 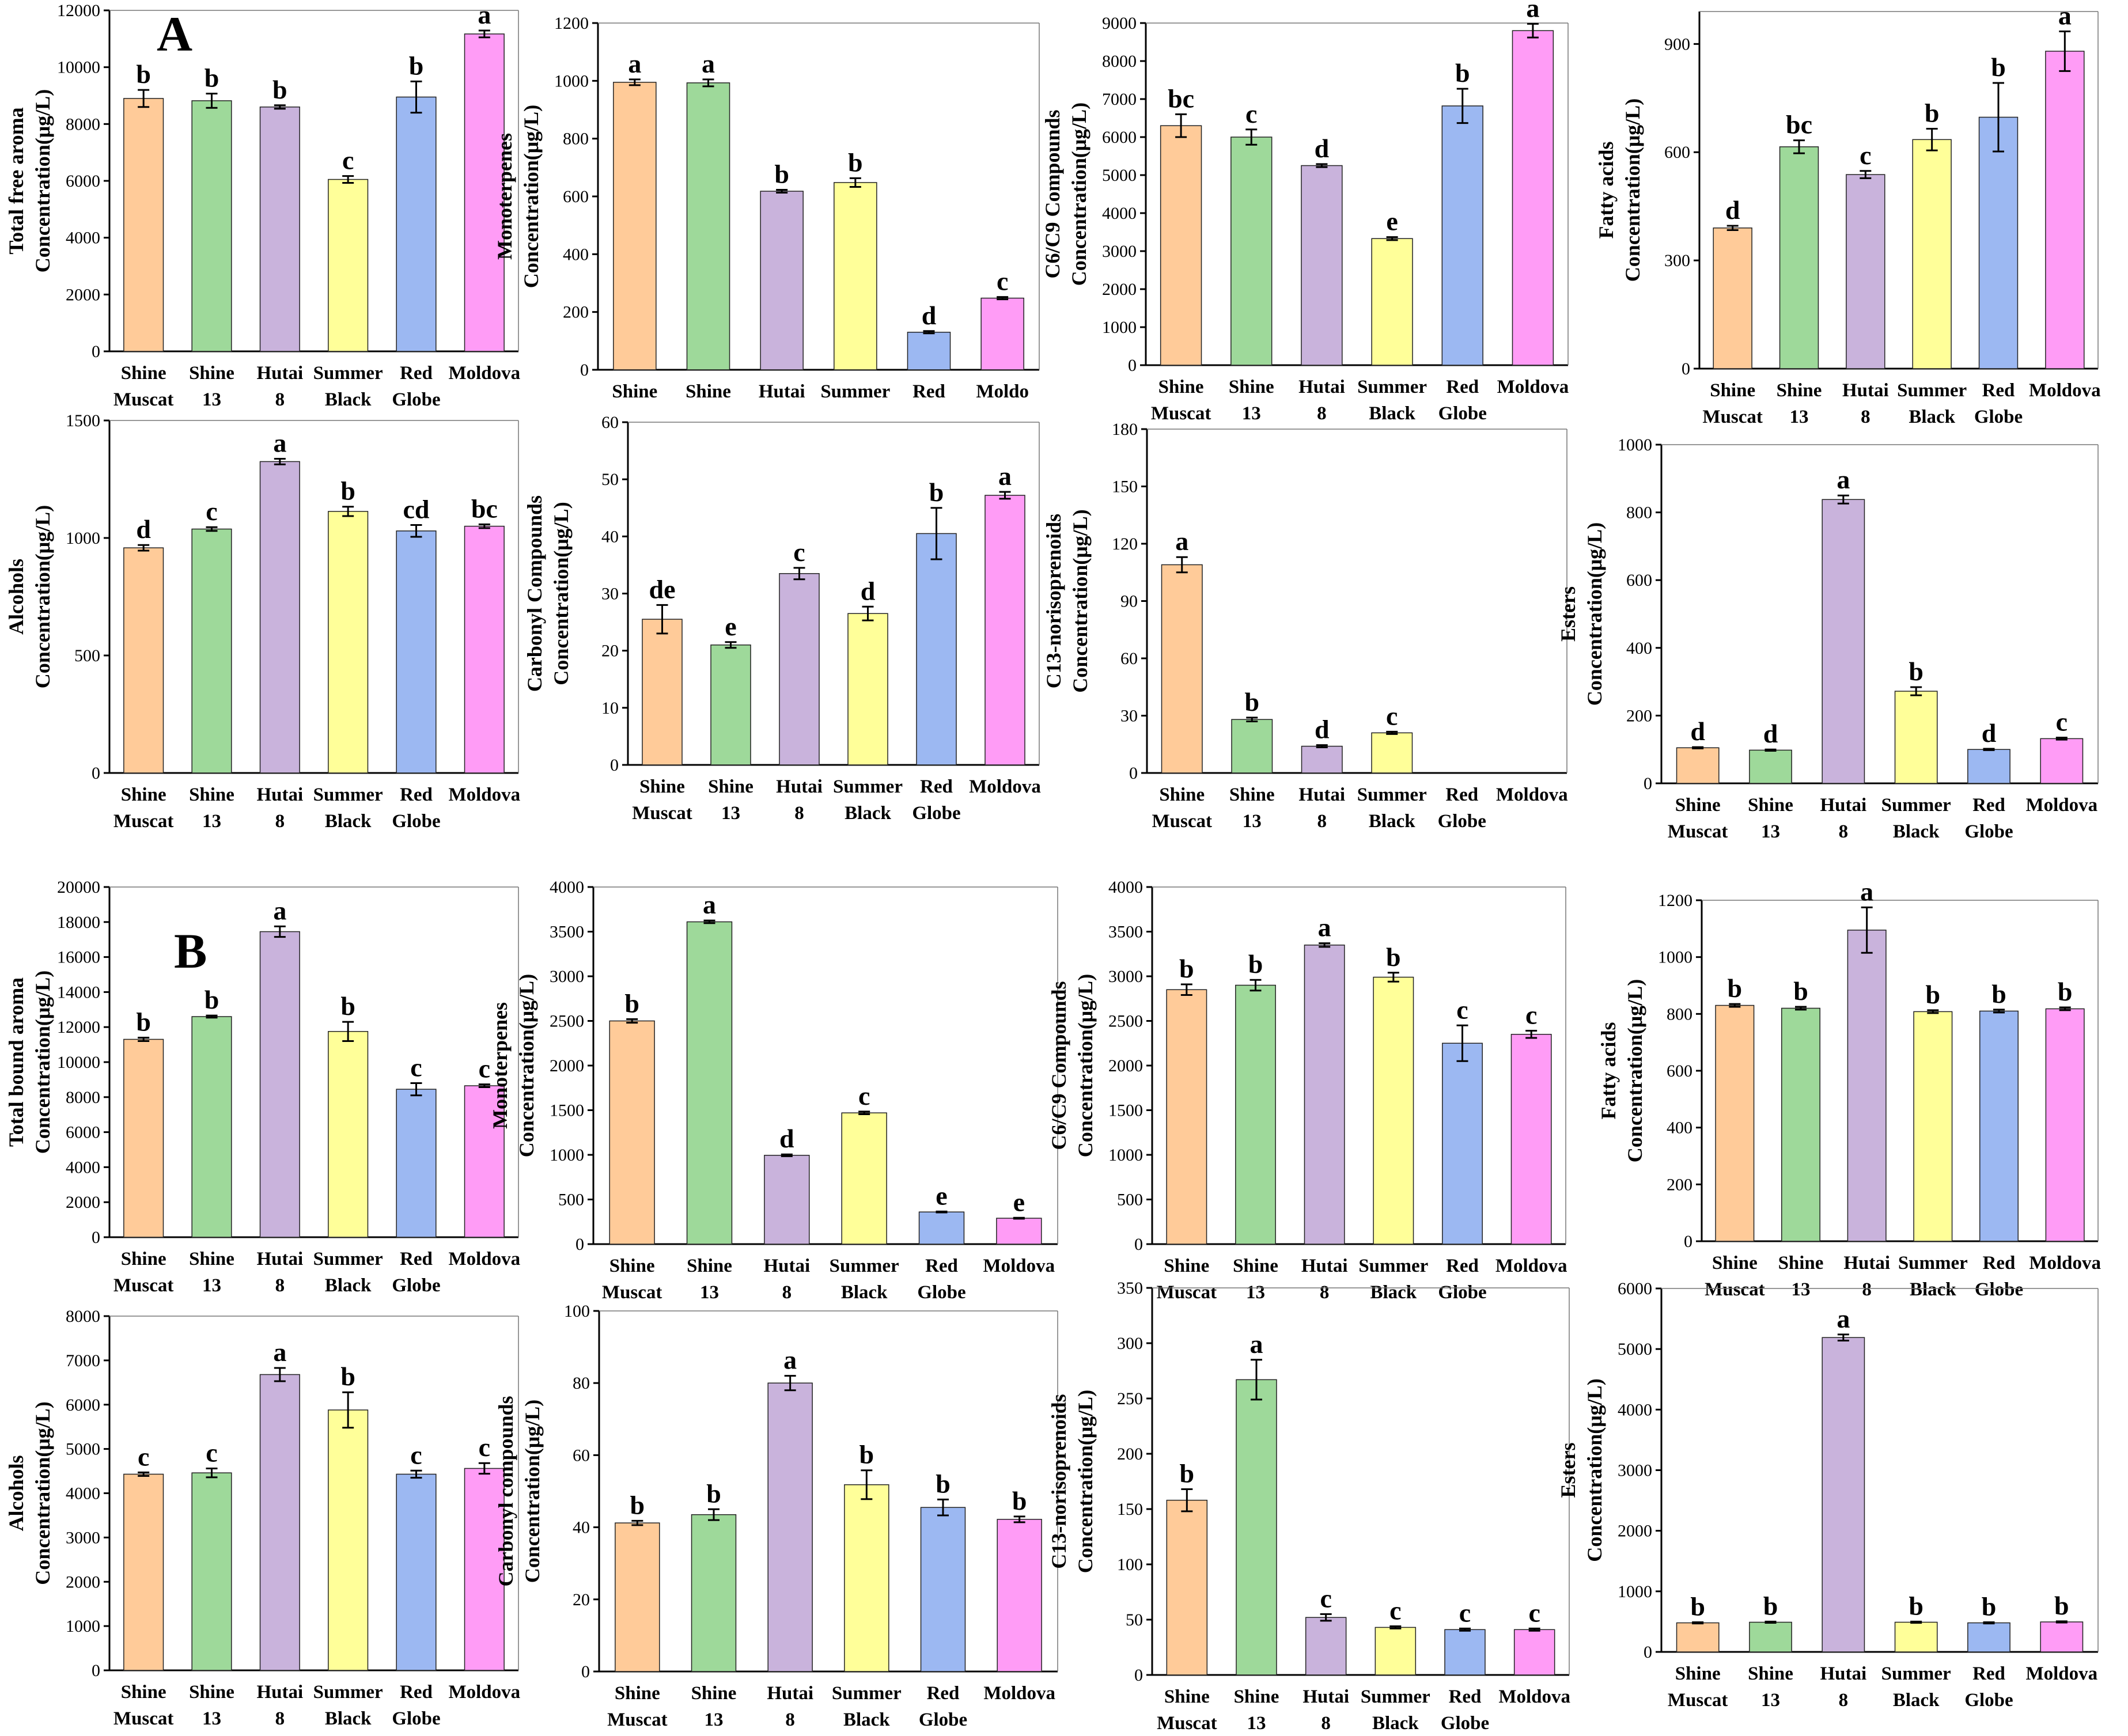 What do you see at coordinates (1129, 601) in the screenshot?
I see `y-tick-label: 90` at bounding box center [1129, 601].